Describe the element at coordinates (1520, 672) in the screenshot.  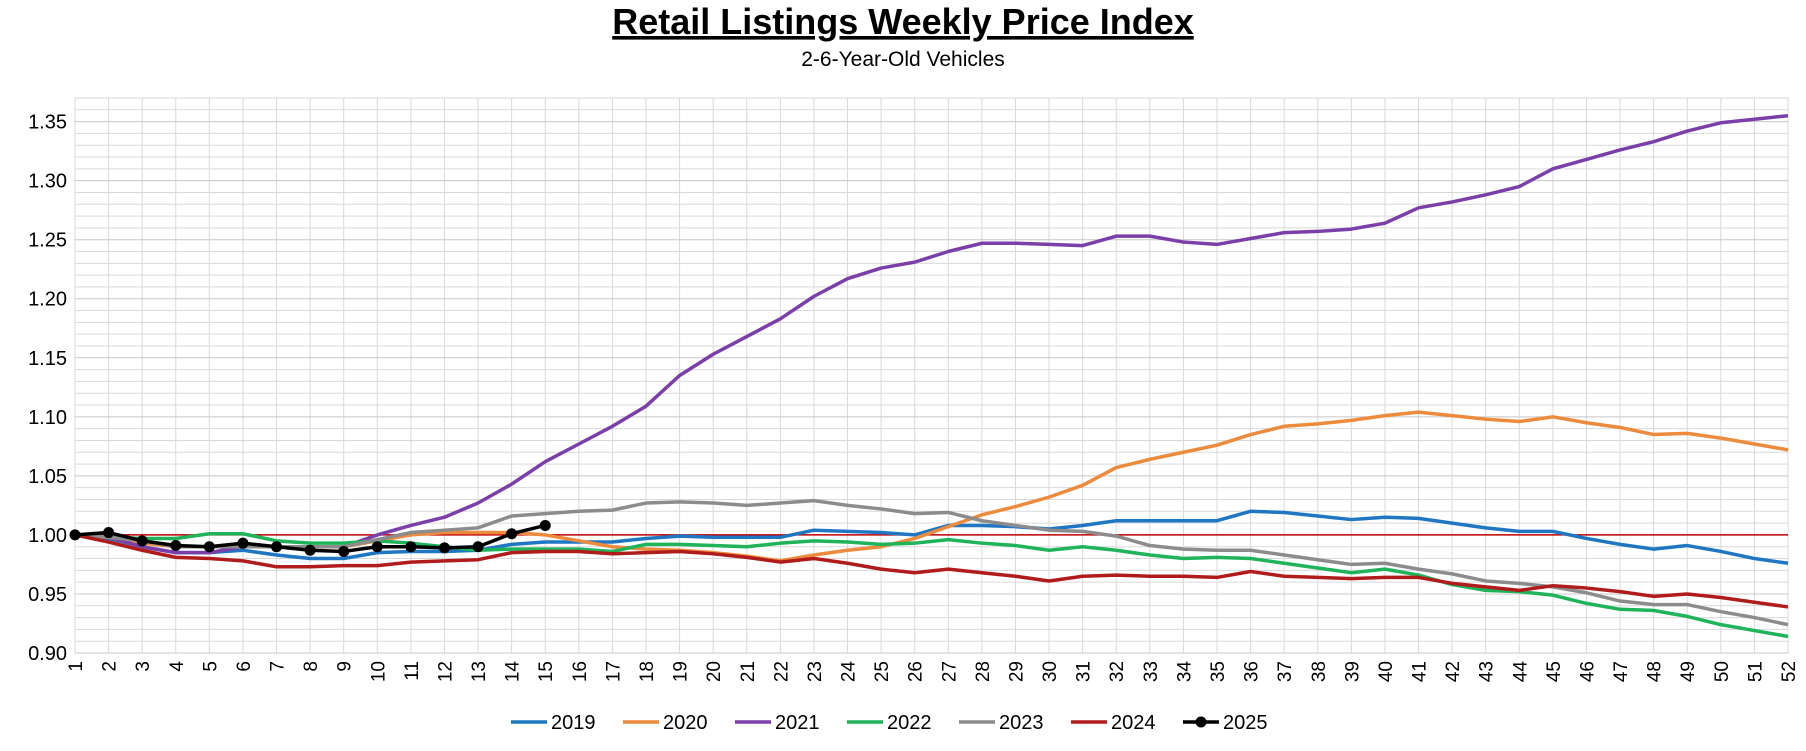
I see `x-tick-label: 44` at that location.